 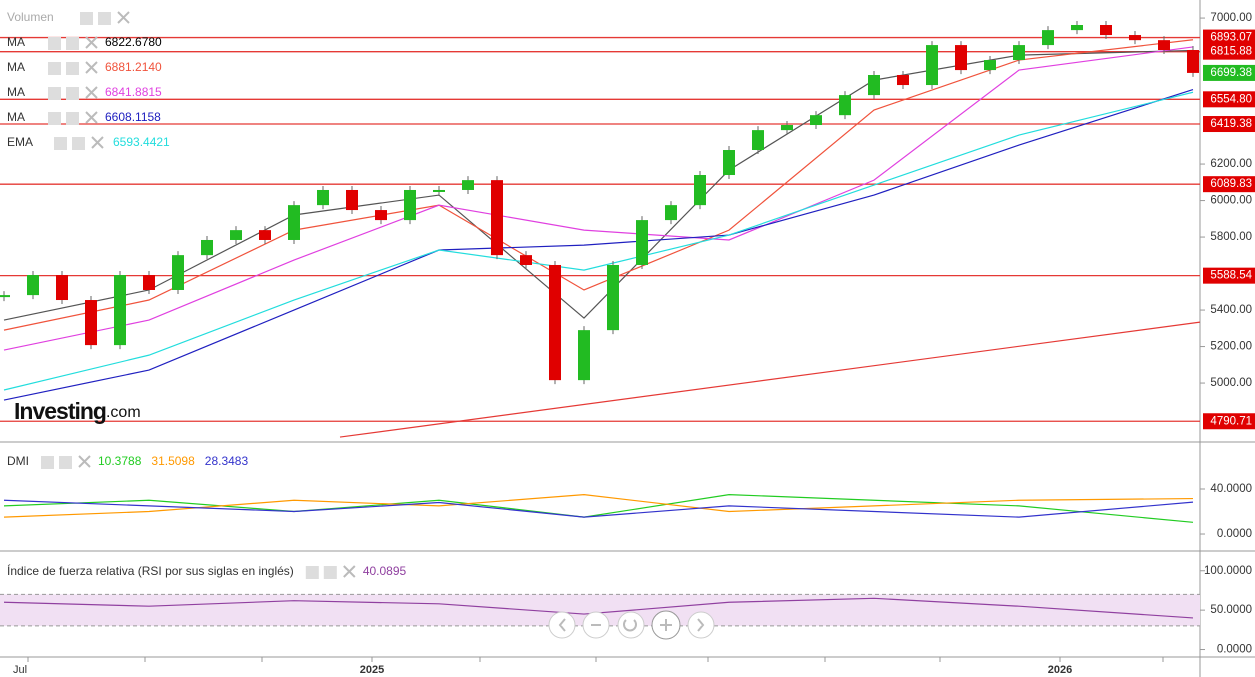 I want to click on level-label: 6554.80, so click(x=1231, y=99).